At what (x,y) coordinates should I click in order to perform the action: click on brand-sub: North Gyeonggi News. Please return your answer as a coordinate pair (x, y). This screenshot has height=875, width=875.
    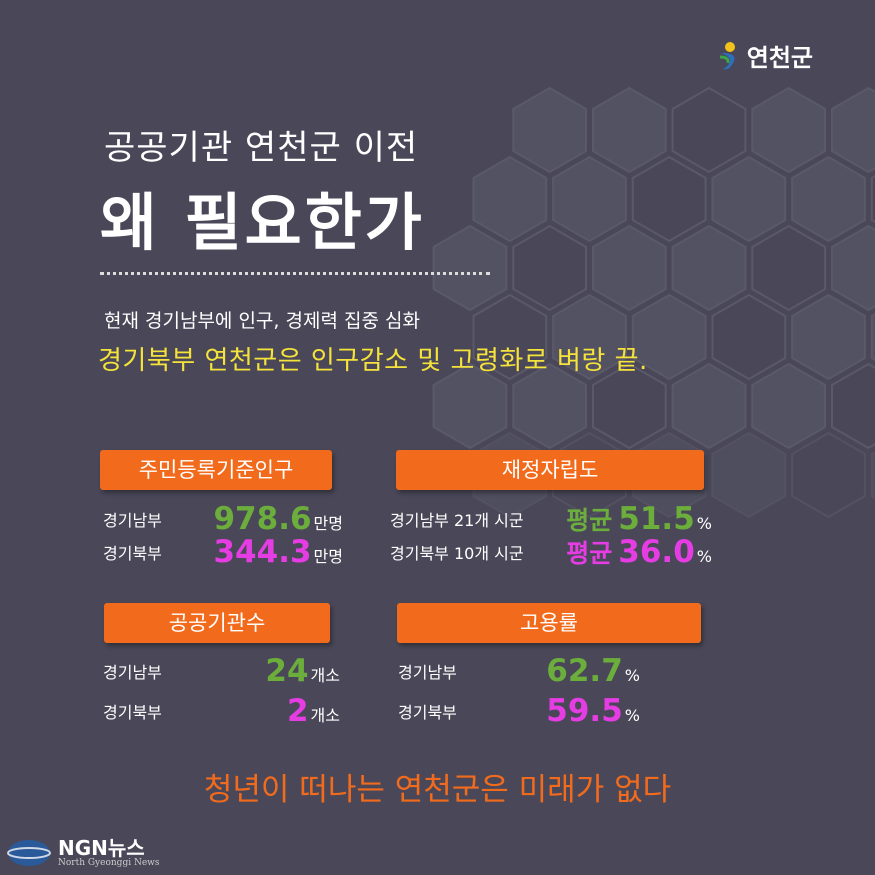
    Looking at the image, I should click on (109, 863).